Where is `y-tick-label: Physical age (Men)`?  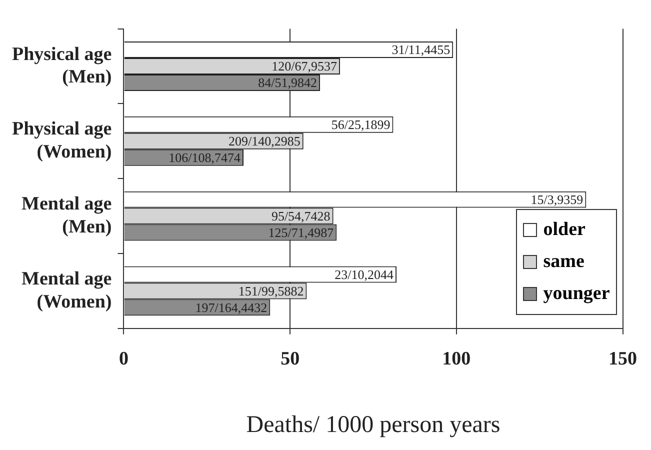 y-tick-label: Physical age (Men) is located at coordinates (62, 66).